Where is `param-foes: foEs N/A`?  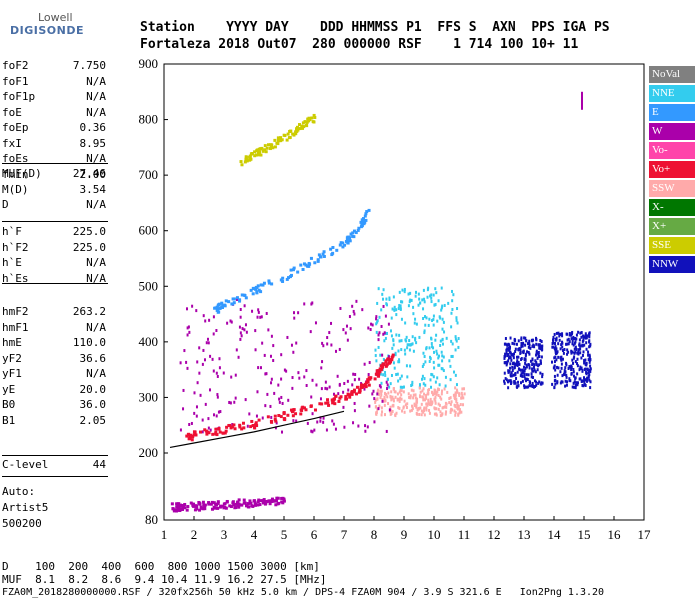 param-foes: foEs N/A is located at coordinates (54, 161).